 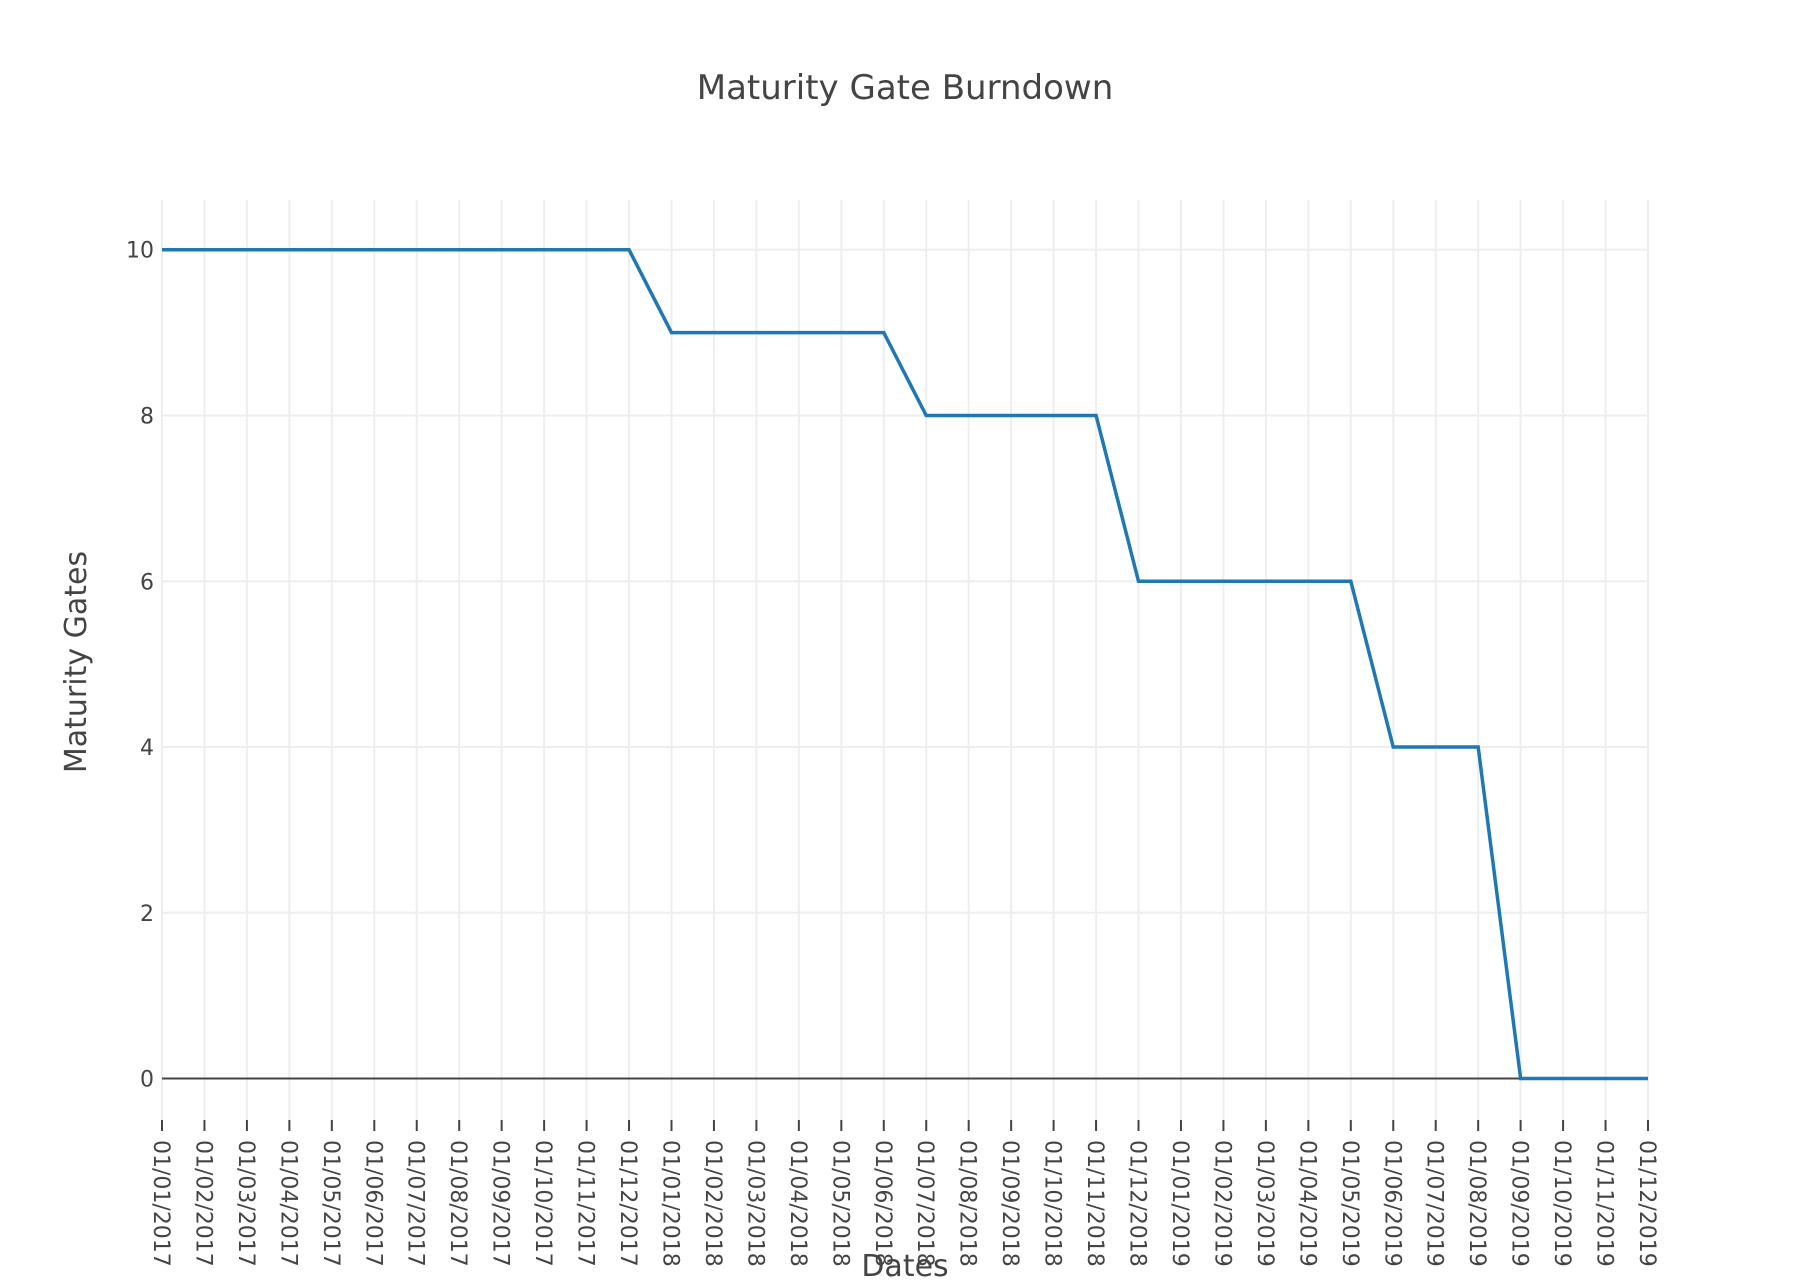 What do you see at coordinates (839, 1203) in the screenshot?
I see `x-tick-label: 01/05/2018` at bounding box center [839, 1203].